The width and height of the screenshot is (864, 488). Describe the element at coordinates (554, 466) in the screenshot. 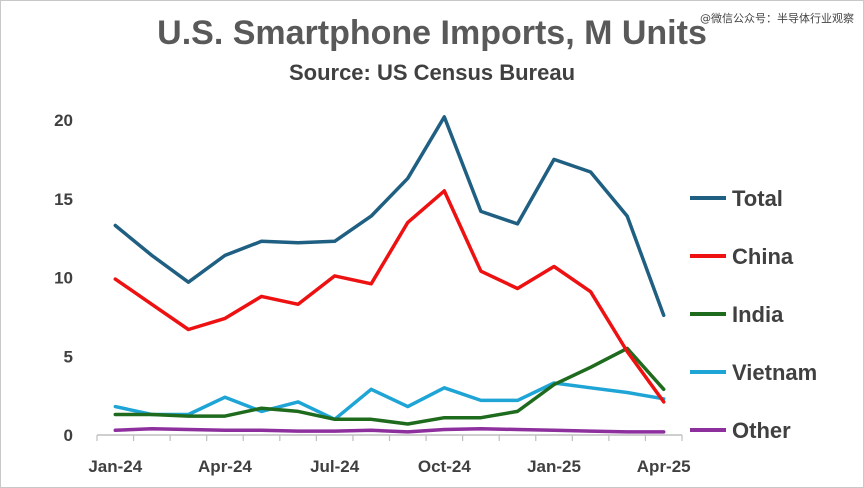

I see `x-tick-label: Jan-25` at that location.